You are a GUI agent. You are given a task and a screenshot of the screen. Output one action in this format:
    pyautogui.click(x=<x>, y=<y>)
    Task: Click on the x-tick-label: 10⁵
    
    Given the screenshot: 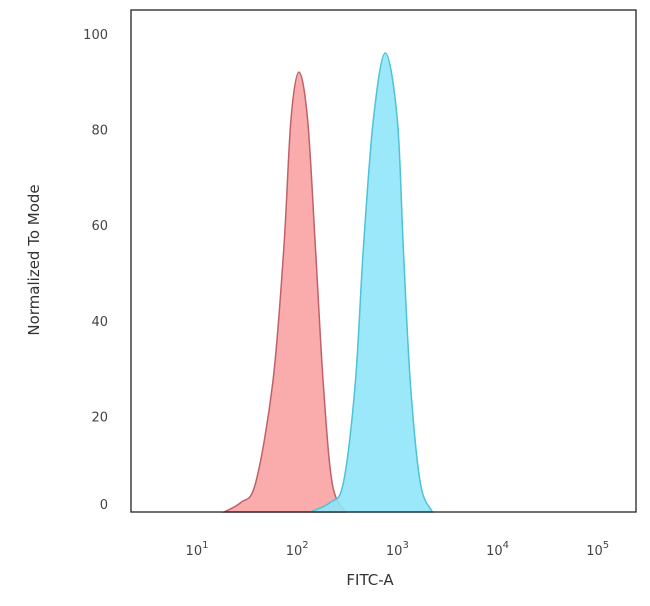 What is the action you would take?
    pyautogui.click(x=597, y=549)
    